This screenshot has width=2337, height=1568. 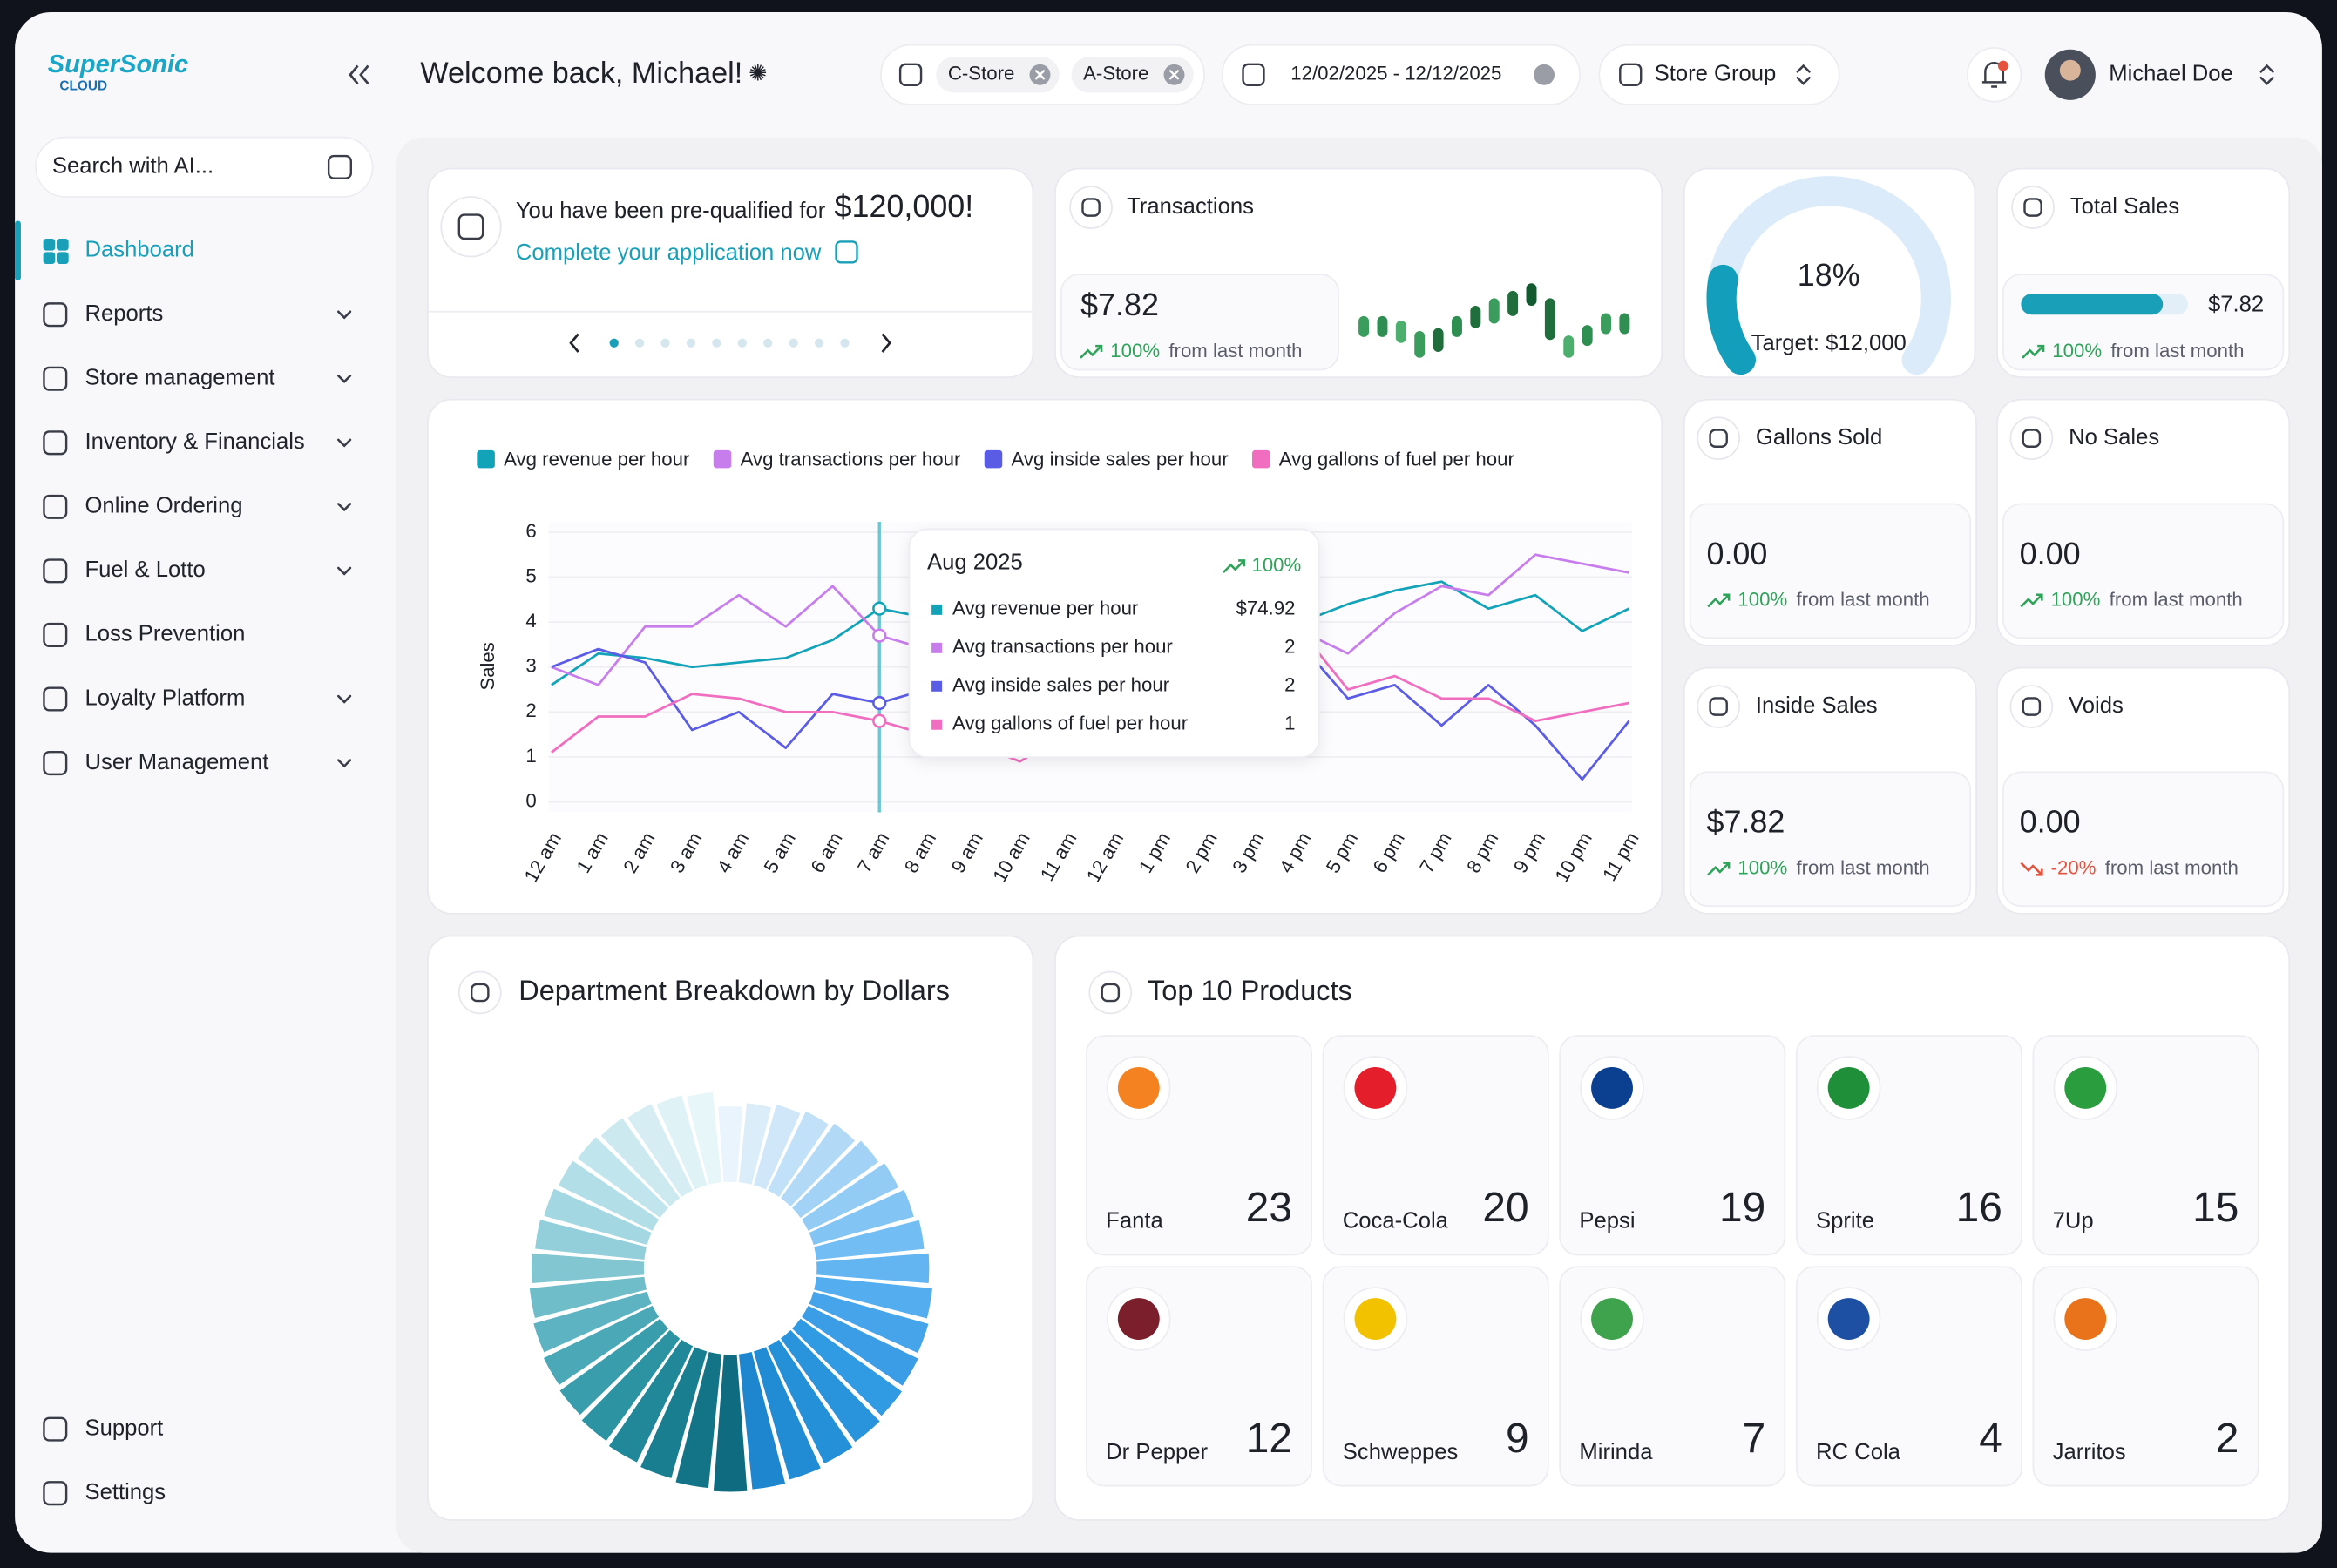 I want to click on menu-item: Dashboard, so click(x=139, y=249).